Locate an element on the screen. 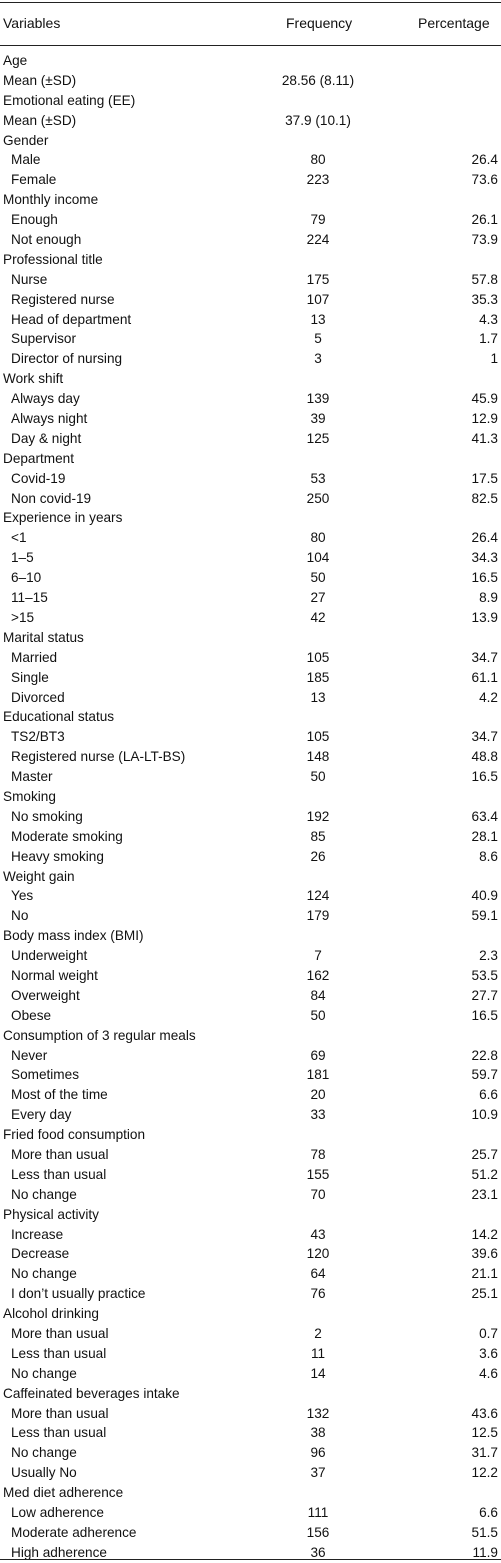 This screenshot has height=1563, width=501. row-label: Not enough is located at coordinates (46, 240).